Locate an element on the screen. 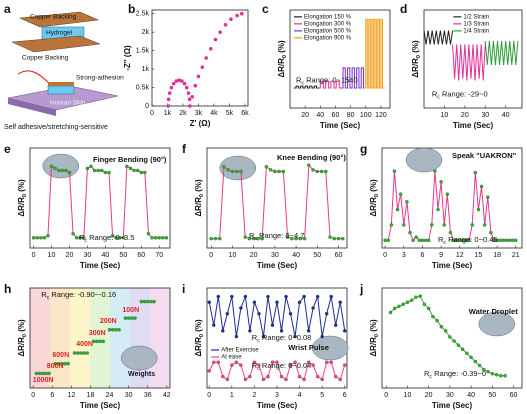  annotation: Rc Range: 0~0.04 is located at coordinates (282, 366).